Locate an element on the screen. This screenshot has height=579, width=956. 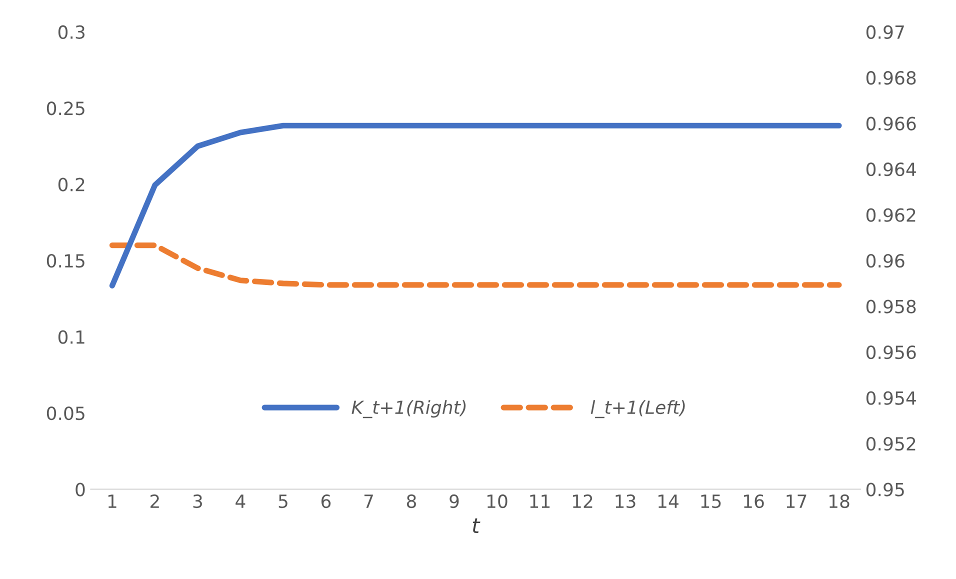
y2-tick-label: 0.968 is located at coordinates (891, 78).